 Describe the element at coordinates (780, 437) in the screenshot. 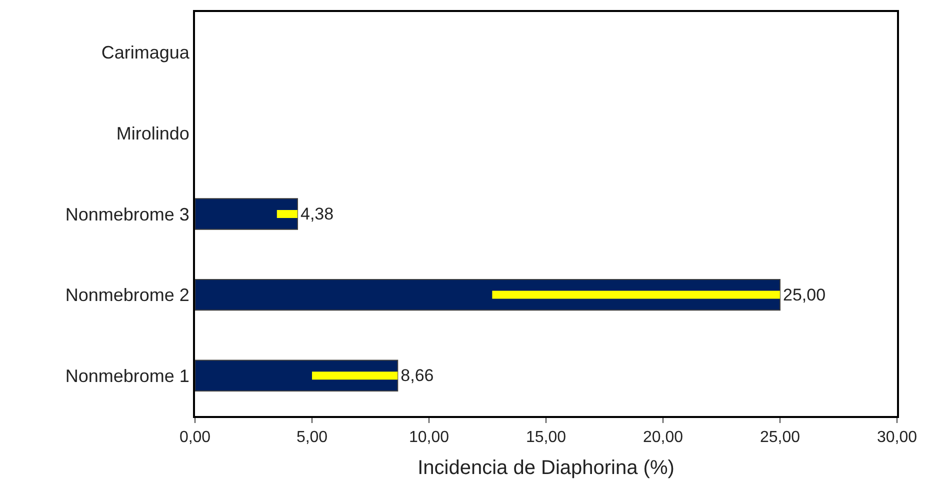

I see `x-tick-label: 25,00` at that location.